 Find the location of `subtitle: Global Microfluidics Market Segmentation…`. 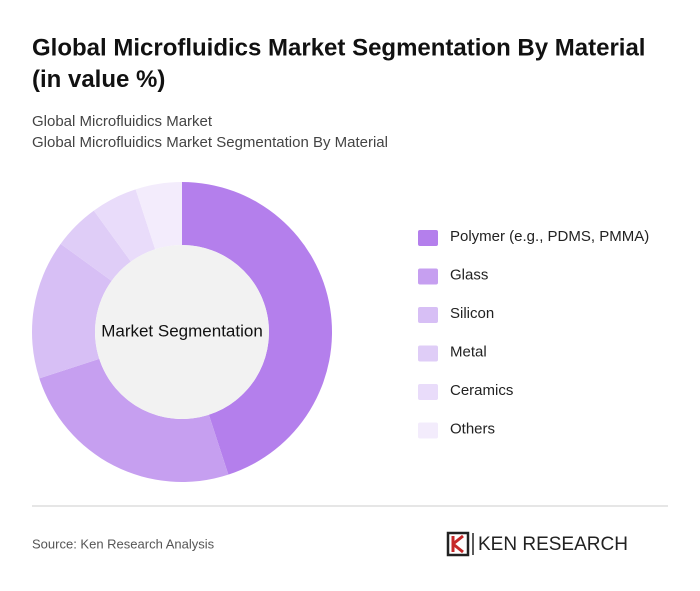

subtitle: Global Microfluidics Market Segmentation… is located at coordinates (210, 142).